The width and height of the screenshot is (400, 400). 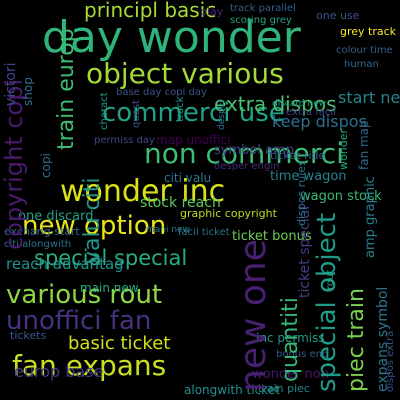 What do you see at coordinates (298, 155) in the screenshot?
I see `cloud-word: ticket ride` at bounding box center [298, 155].